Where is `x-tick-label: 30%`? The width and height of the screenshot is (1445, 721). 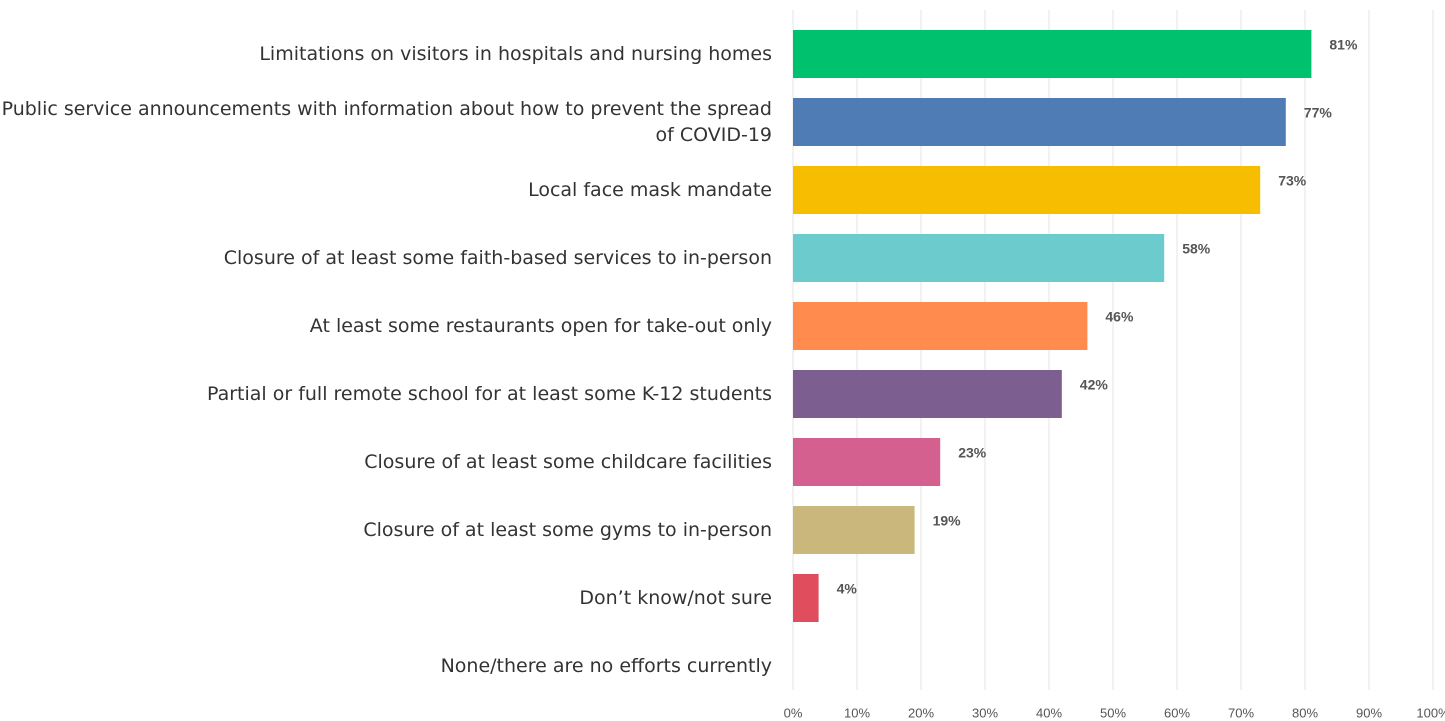
x-tick-label: 30% is located at coordinates (985, 712).